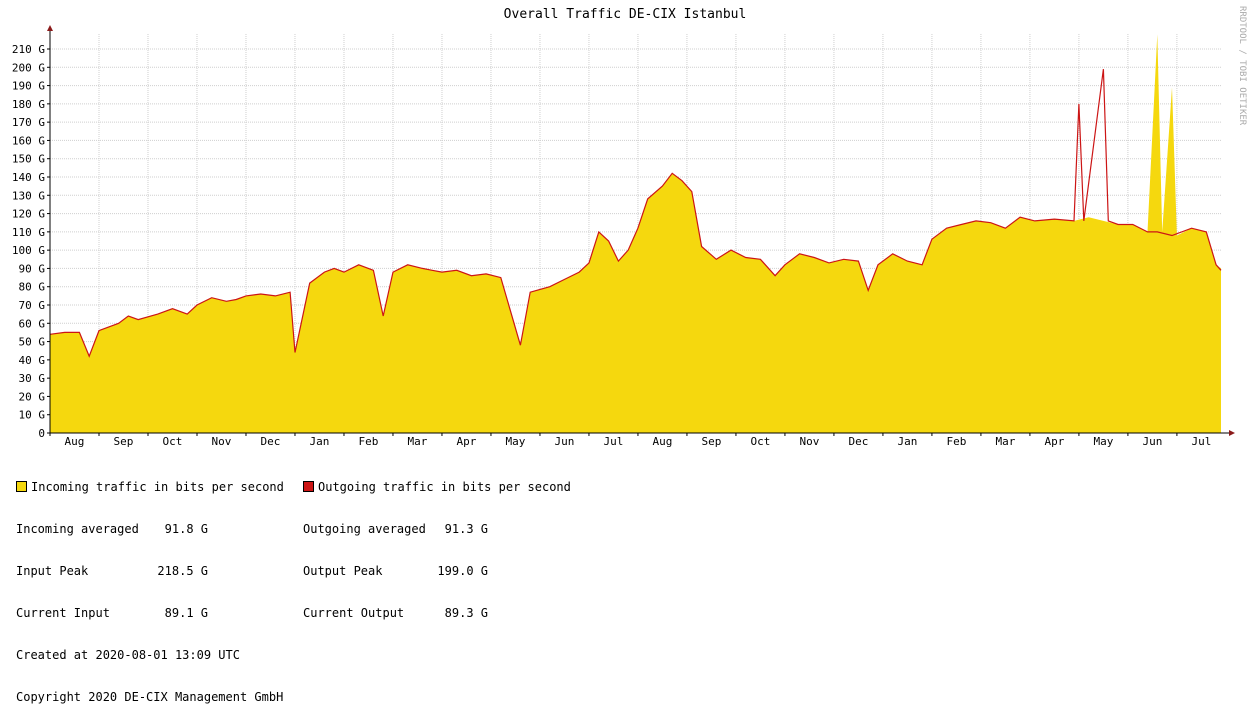 The image size is (1251, 718). What do you see at coordinates (28, 250) in the screenshot?
I see `y-tick-label: 100 G` at bounding box center [28, 250].